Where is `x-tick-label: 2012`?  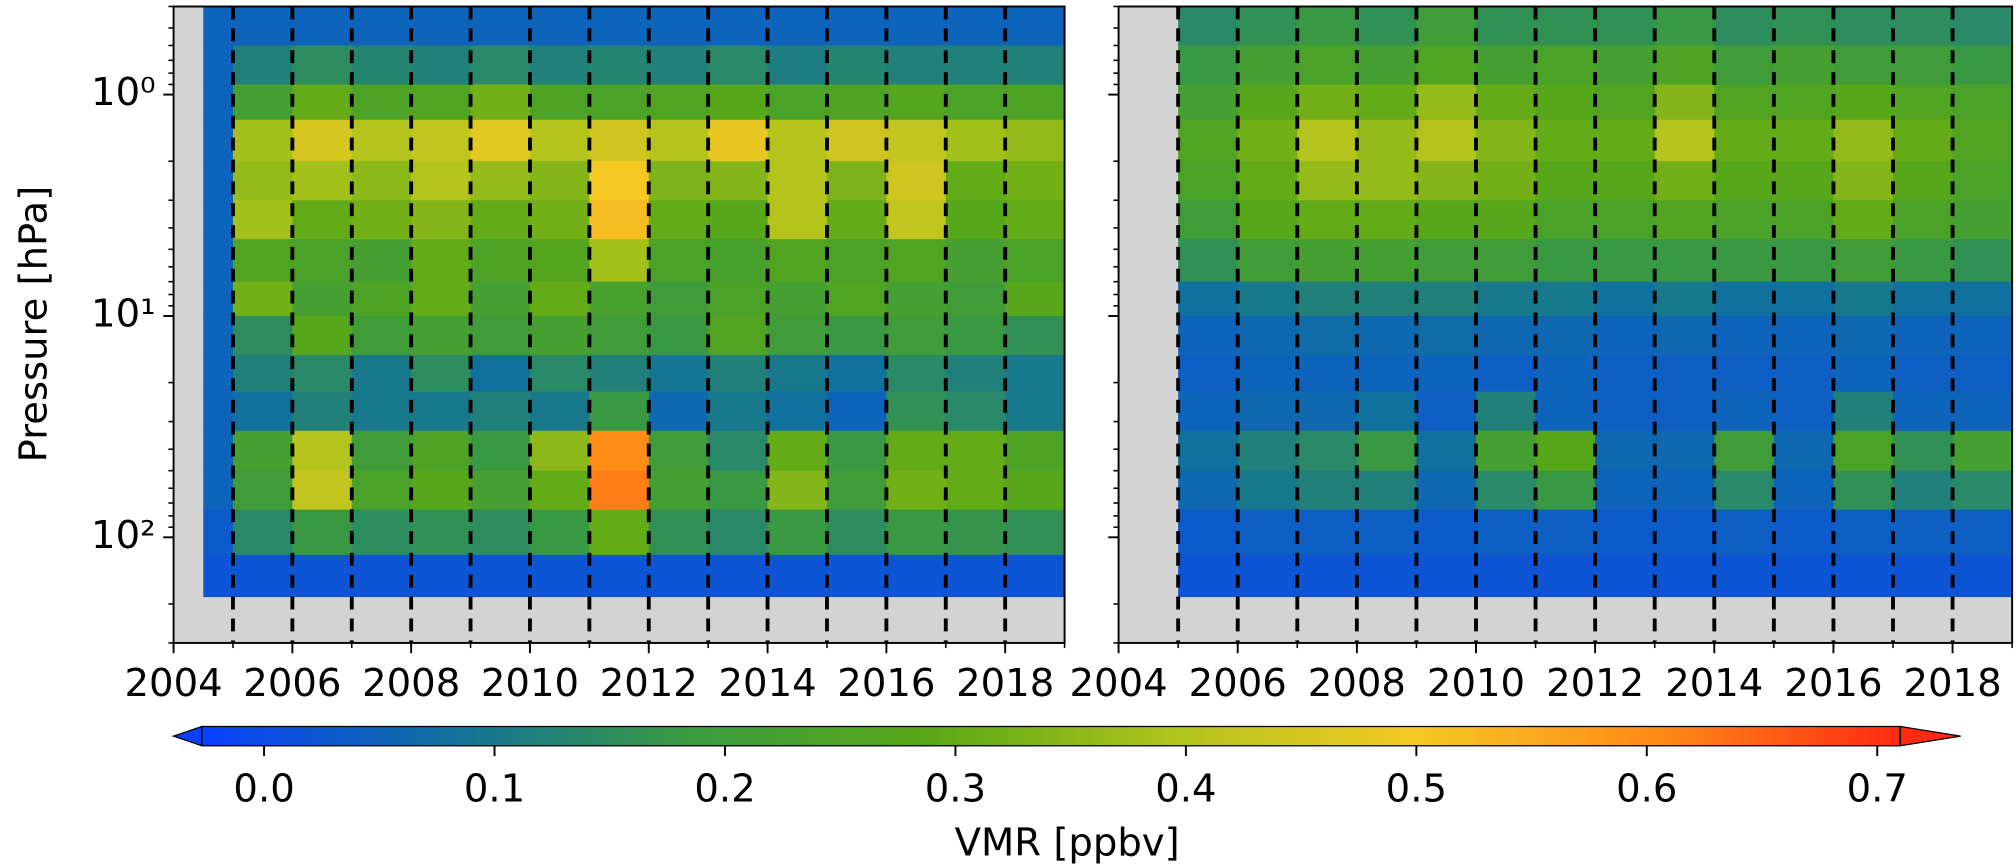 x-tick-label: 2012 is located at coordinates (649, 683).